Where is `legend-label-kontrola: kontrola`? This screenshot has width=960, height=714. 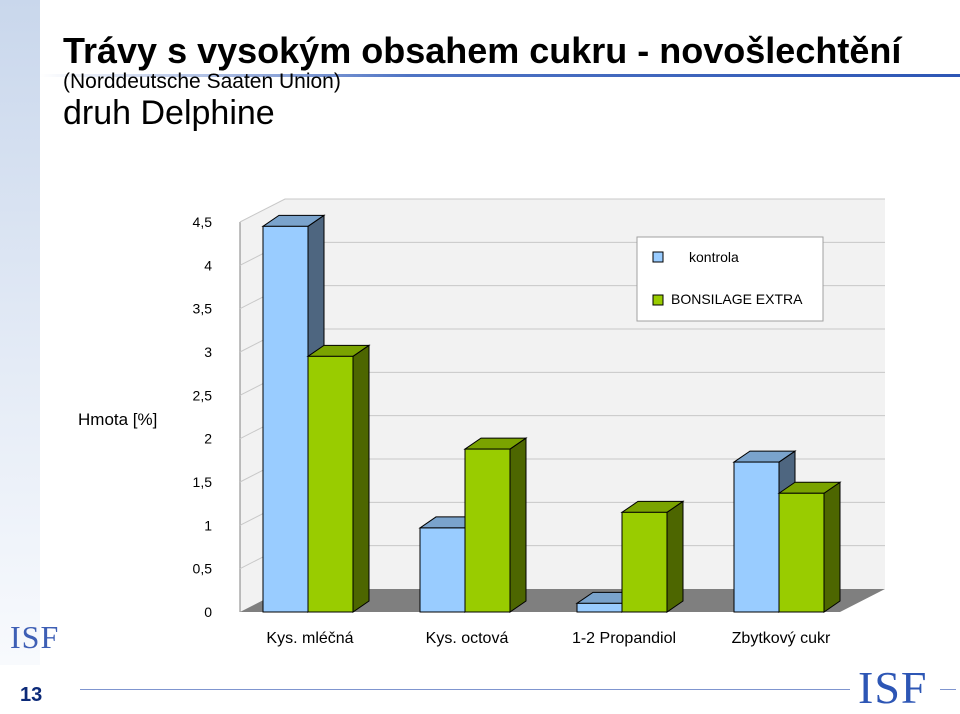 legend-label-kontrola: kontrola is located at coordinates (714, 257).